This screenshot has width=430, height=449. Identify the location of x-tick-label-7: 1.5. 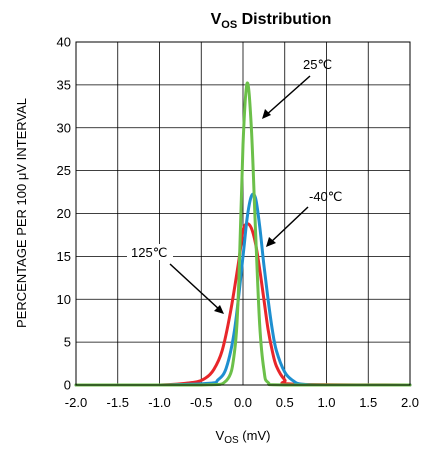
(368, 402).